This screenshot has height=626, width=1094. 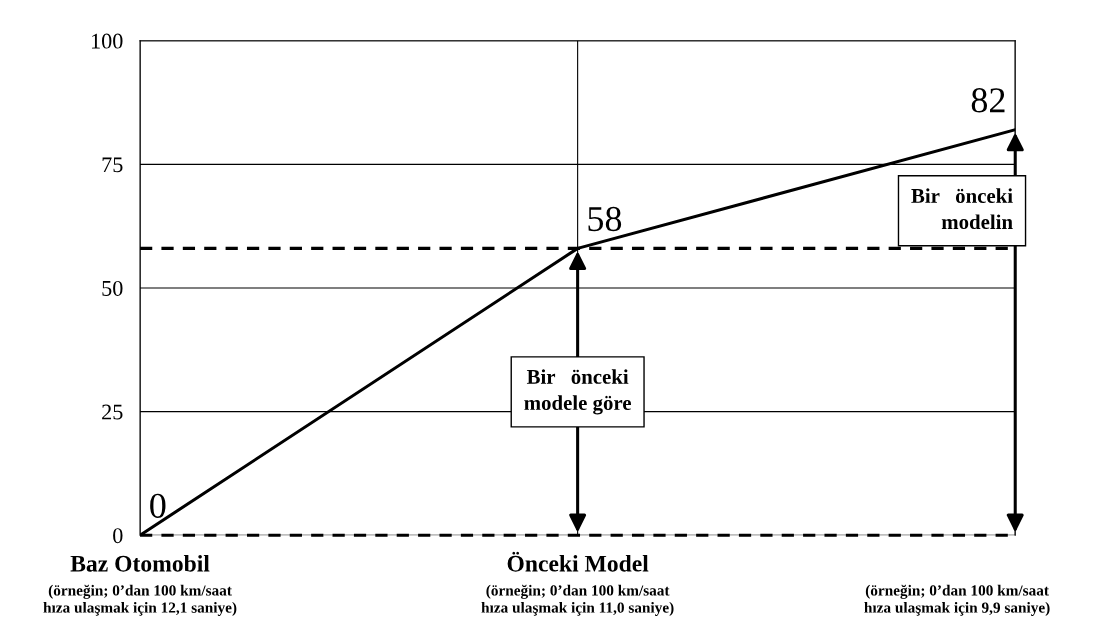 I want to click on x-tick-label: Baz Otomobil, so click(x=140, y=563).